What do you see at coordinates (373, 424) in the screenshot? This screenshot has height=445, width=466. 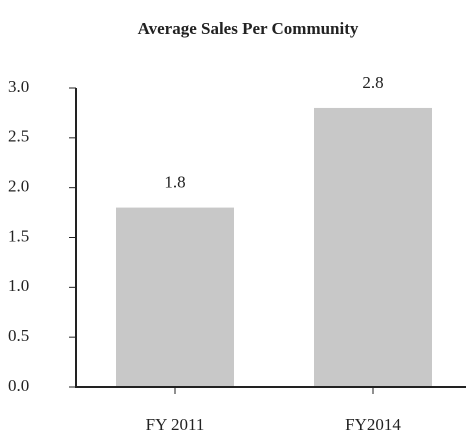 I see `x-tick-label: FY2014` at bounding box center [373, 424].